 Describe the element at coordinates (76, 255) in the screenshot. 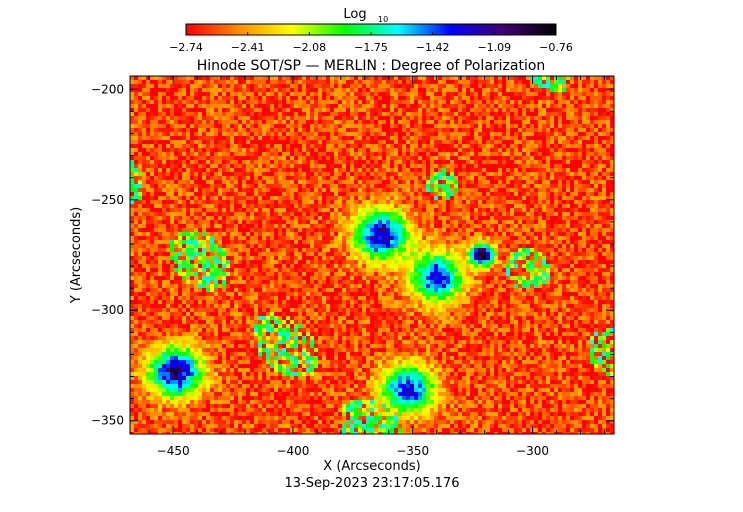

I see `y-axis-label: Y (Arcseconds)` at that location.